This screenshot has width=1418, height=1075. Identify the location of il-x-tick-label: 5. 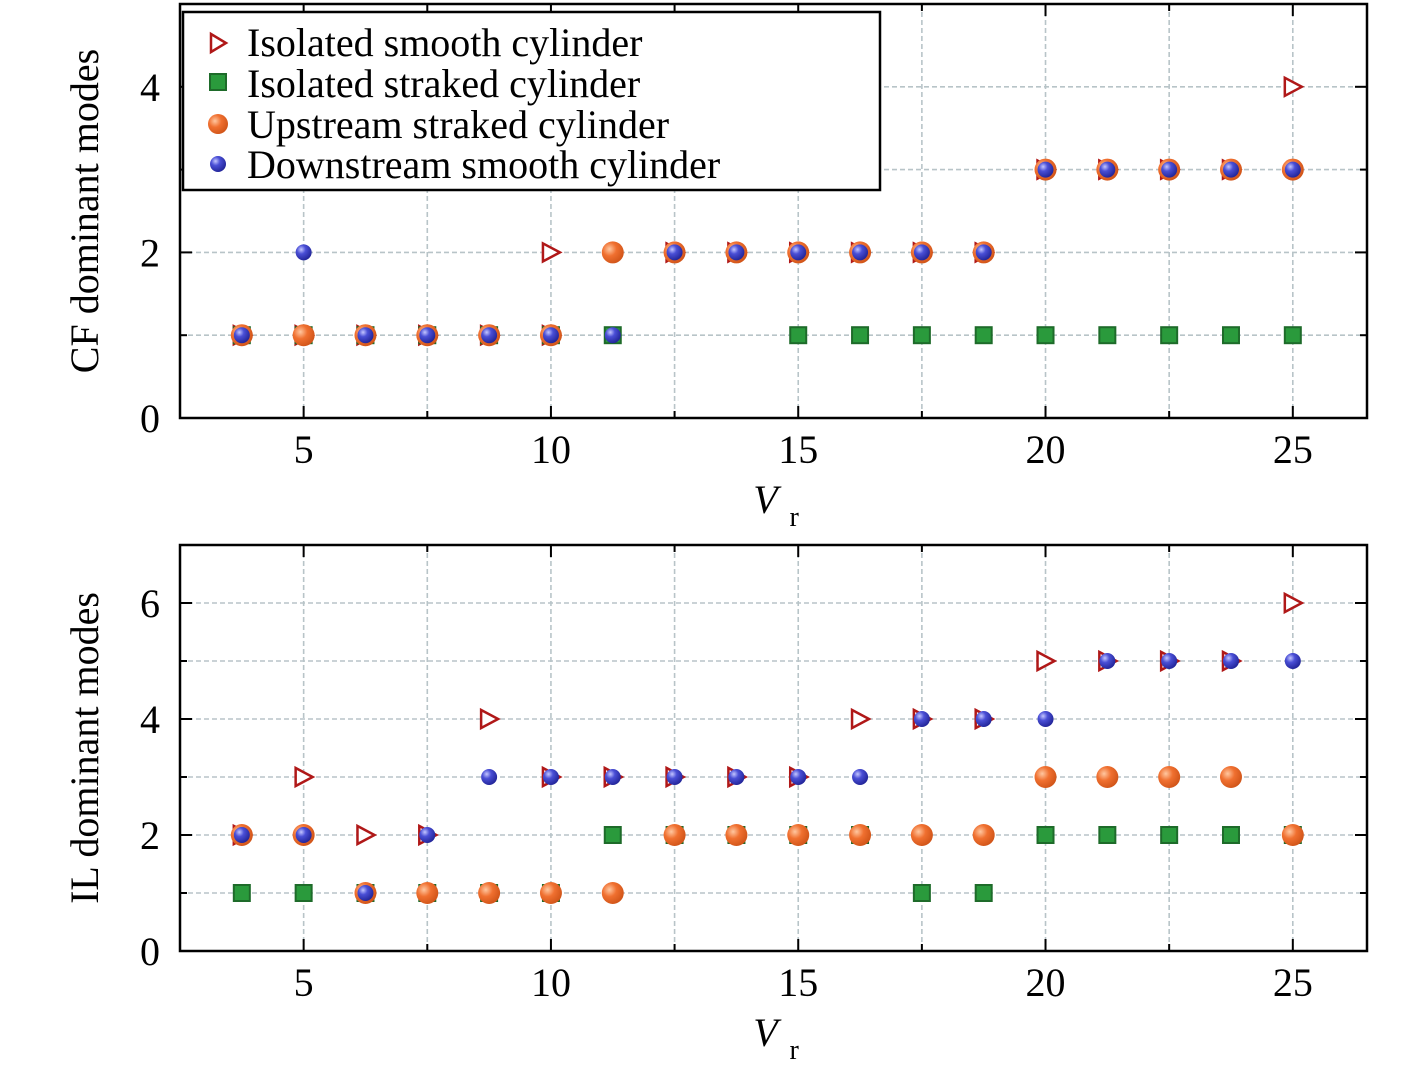
(304, 982).